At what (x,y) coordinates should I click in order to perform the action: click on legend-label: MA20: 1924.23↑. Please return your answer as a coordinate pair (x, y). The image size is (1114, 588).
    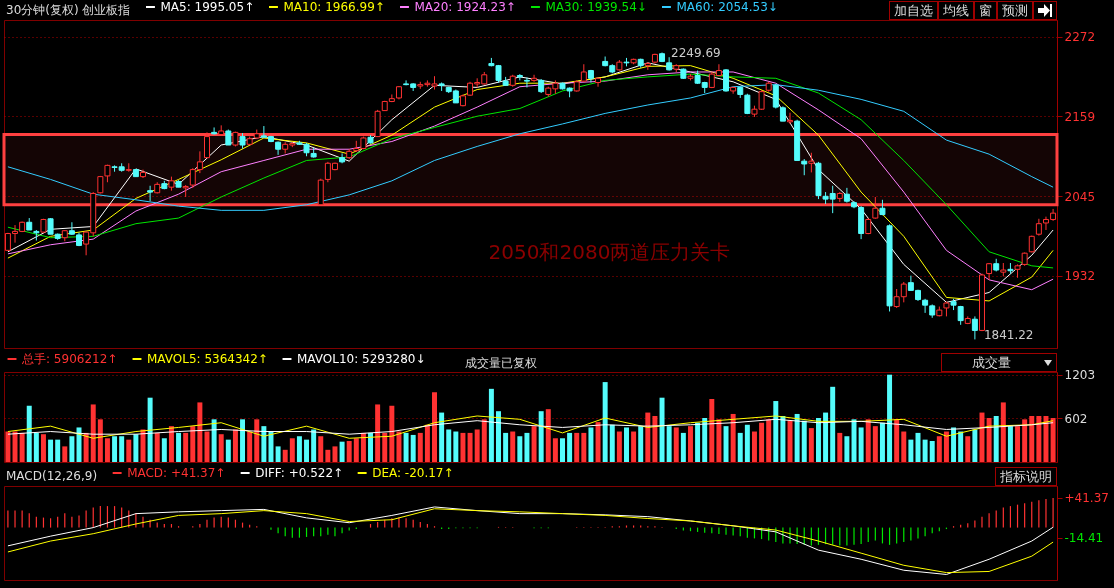
    Looking at the image, I should click on (465, 7).